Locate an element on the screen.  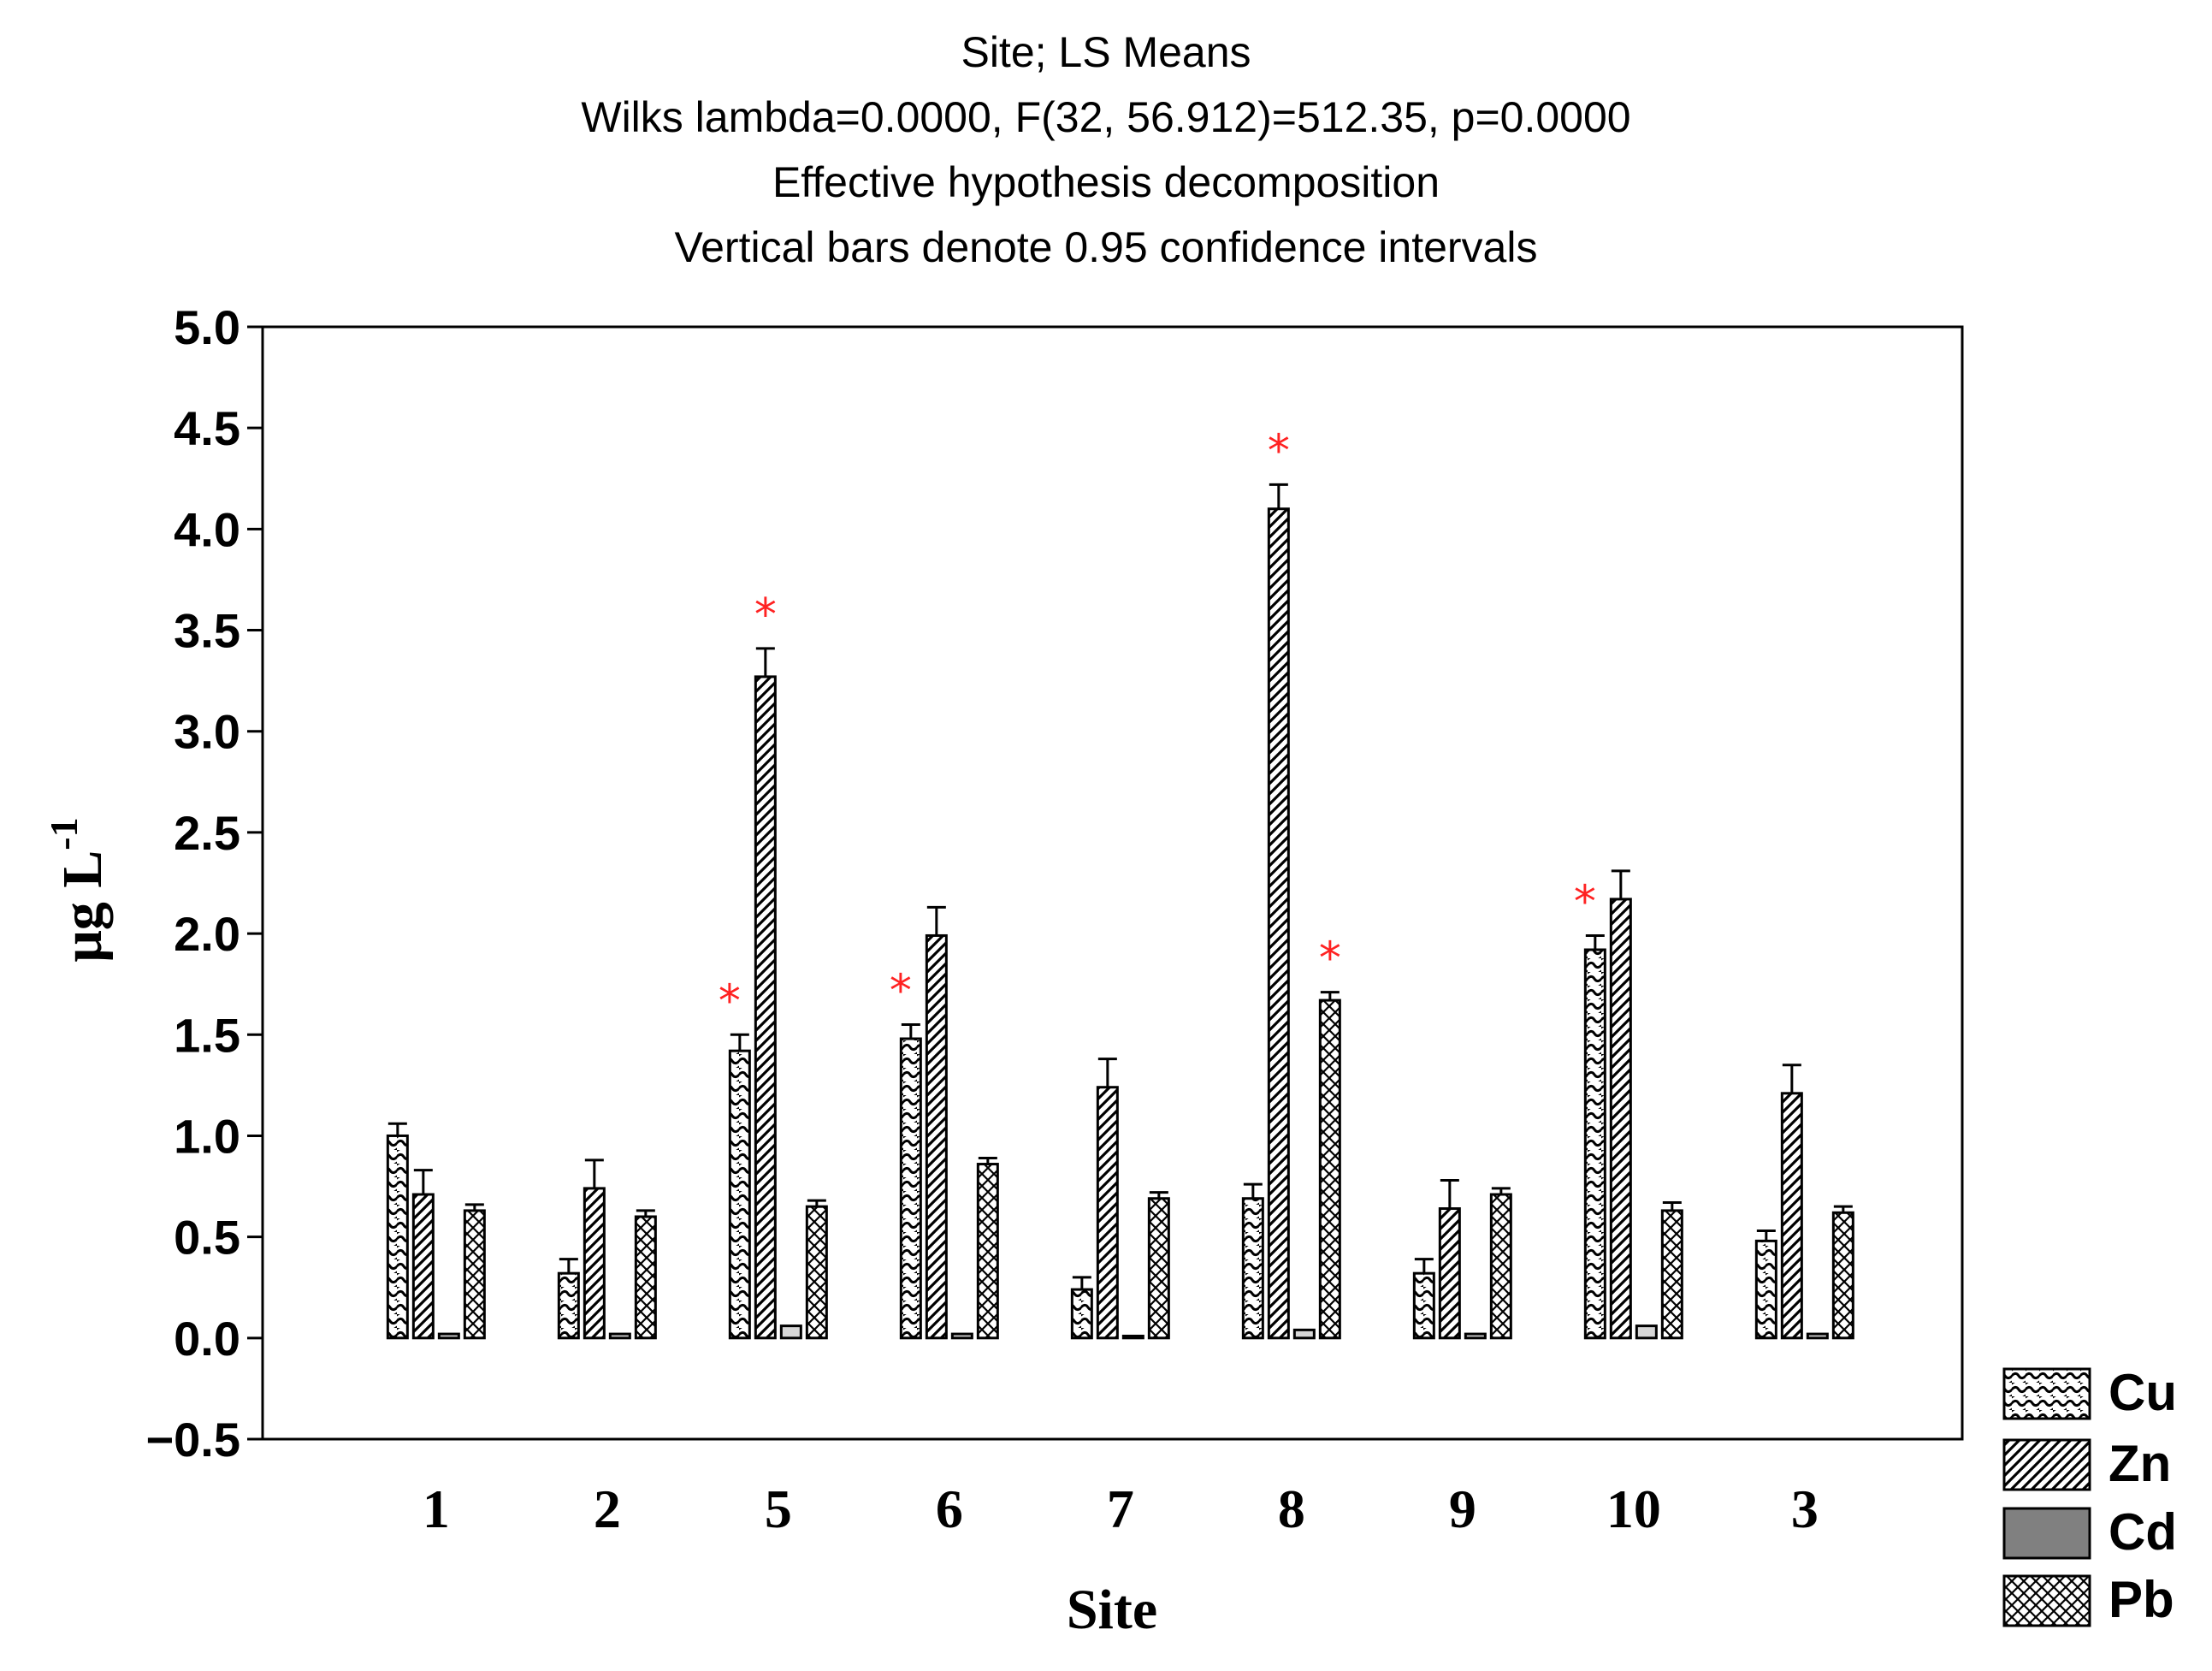
x-tick-label: 1 is located at coordinates (436, 1509).